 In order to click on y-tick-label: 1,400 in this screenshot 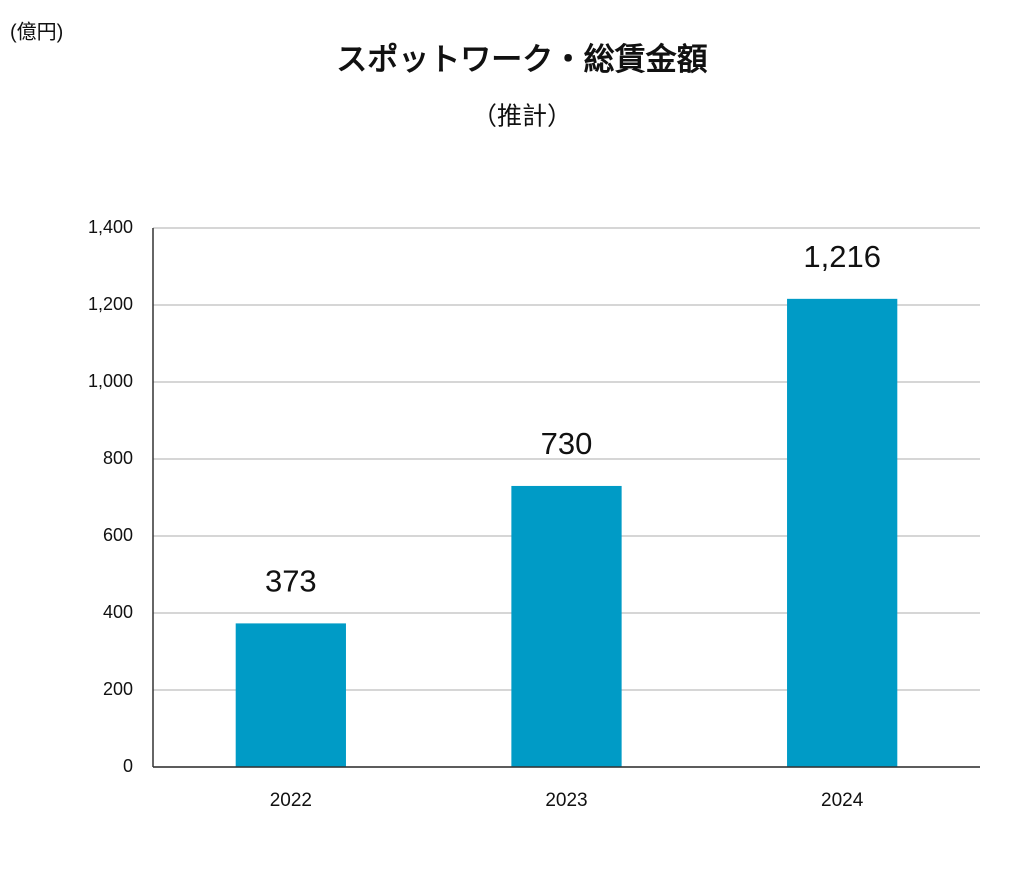, I will do `click(110, 227)`.